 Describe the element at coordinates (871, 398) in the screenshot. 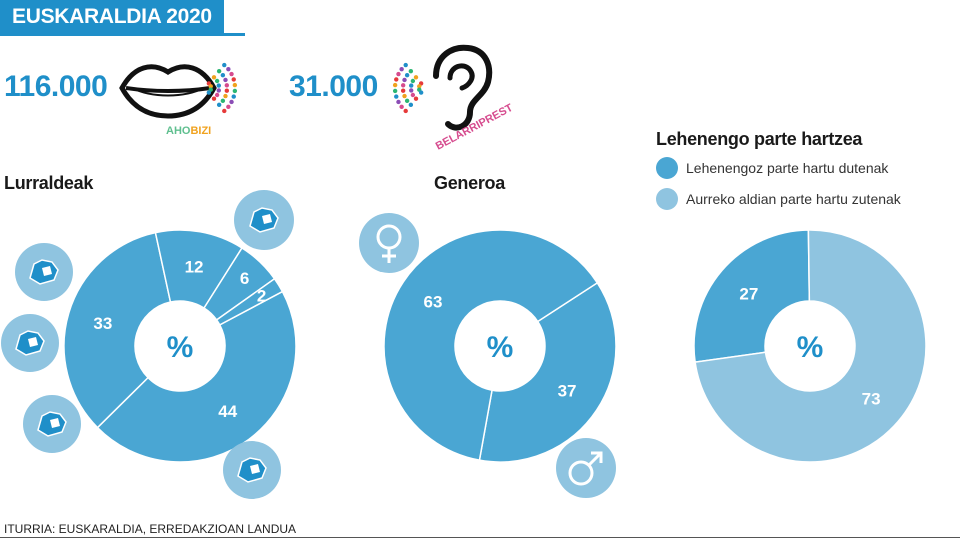

I see `slice-label: 73` at that location.